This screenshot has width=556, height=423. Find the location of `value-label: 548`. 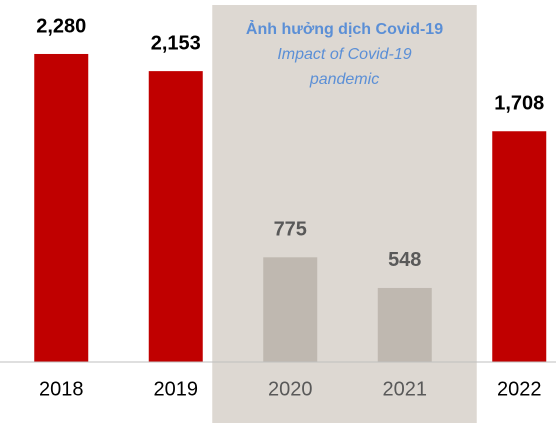

value-label: 548 is located at coordinates (404, 260).